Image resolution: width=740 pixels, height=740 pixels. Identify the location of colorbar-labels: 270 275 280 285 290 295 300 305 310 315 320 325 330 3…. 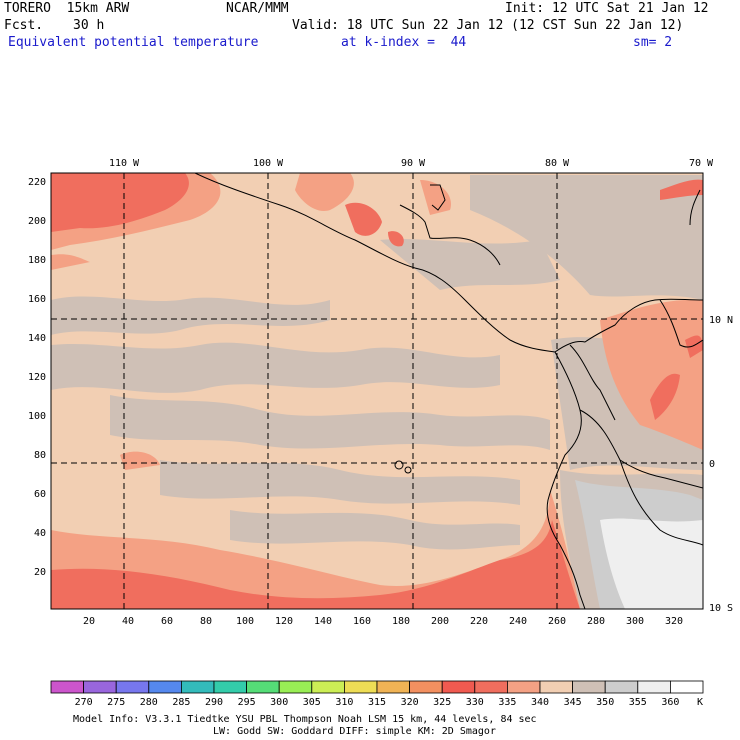
(377, 702).